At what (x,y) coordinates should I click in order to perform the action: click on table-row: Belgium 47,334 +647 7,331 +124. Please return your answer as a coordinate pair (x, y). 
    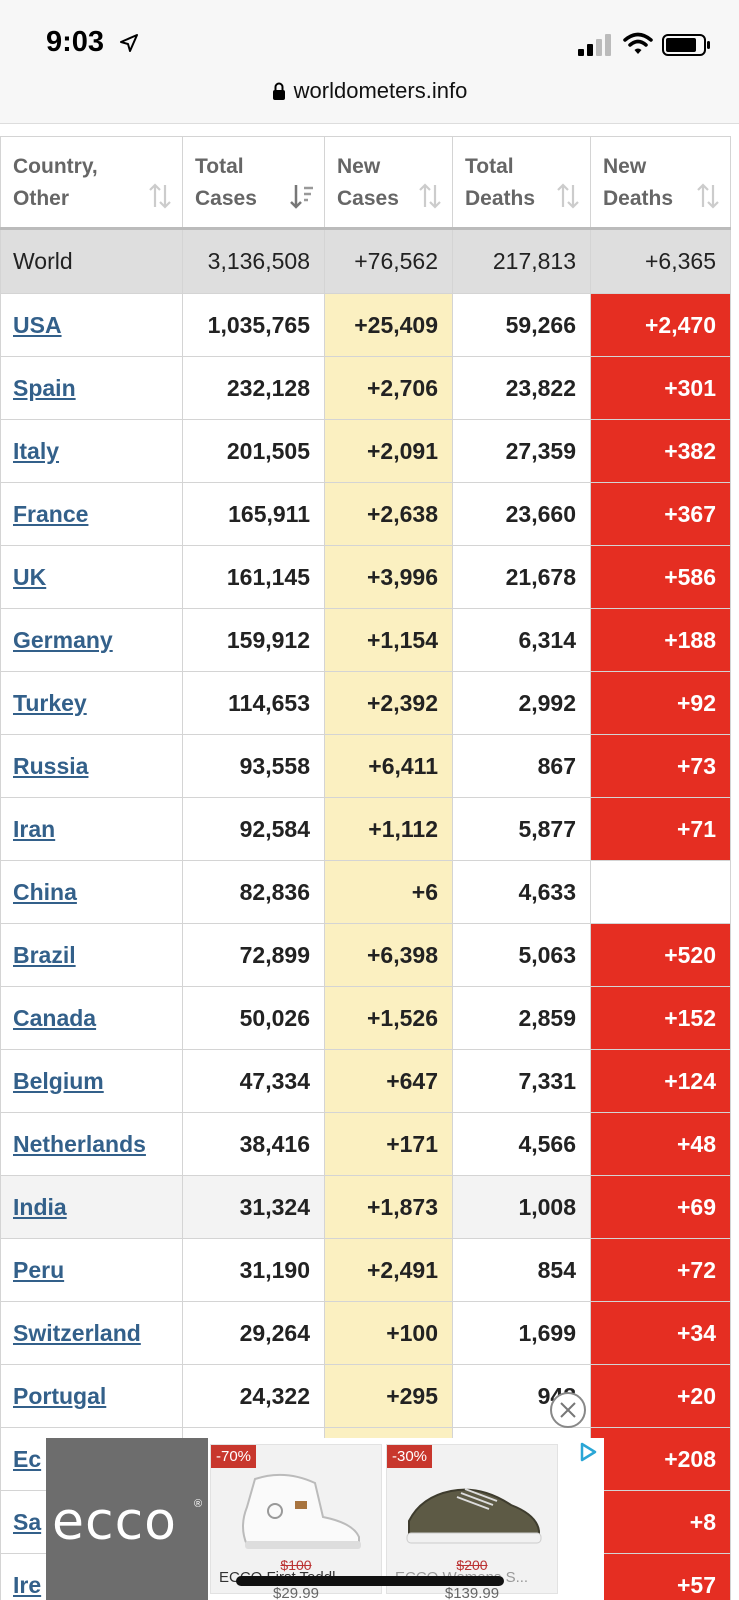
    Looking at the image, I should click on (366, 1081).